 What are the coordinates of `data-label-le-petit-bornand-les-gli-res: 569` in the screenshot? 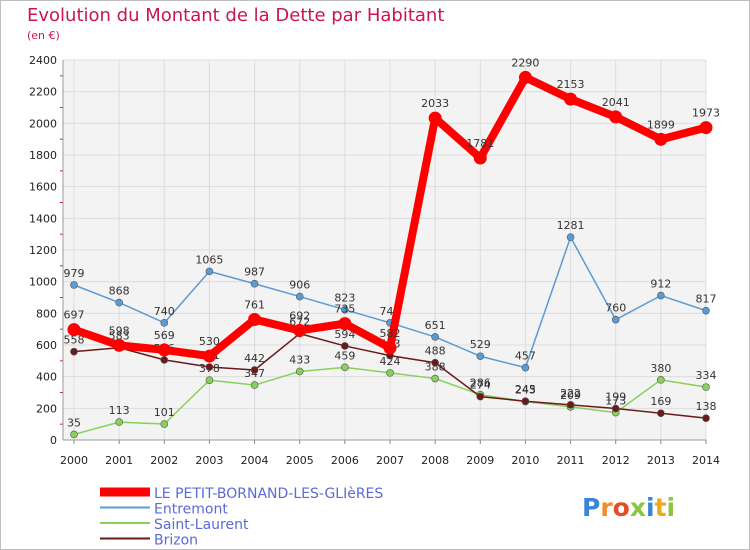 It's located at (164, 335).